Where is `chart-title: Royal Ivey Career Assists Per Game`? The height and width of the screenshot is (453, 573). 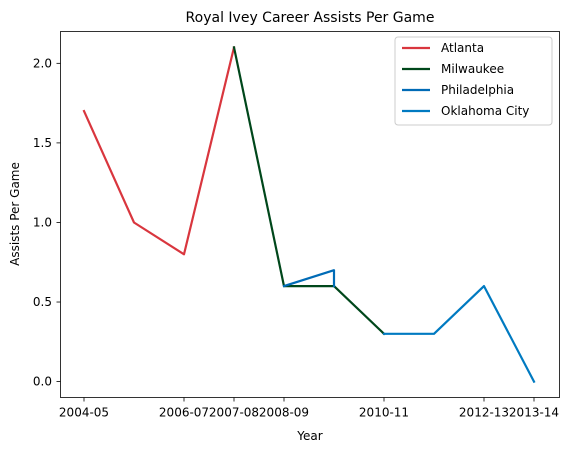 chart-title: Royal Ivey Career Assists Per Game is located at coordinates (310, 18).